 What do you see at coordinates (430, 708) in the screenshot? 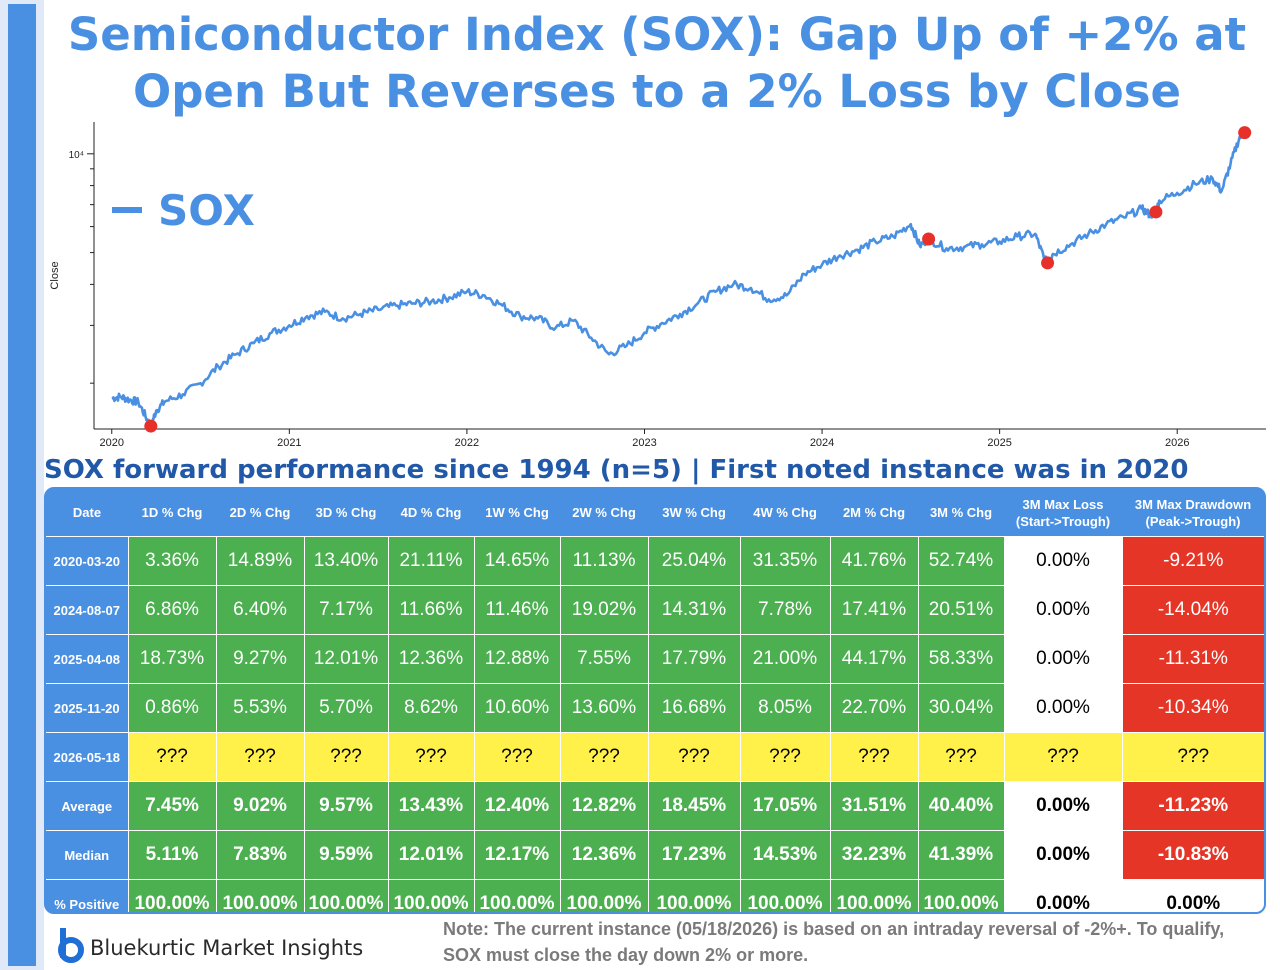
I see `row-cell: 8.62%` at bounding box center [430, 708].